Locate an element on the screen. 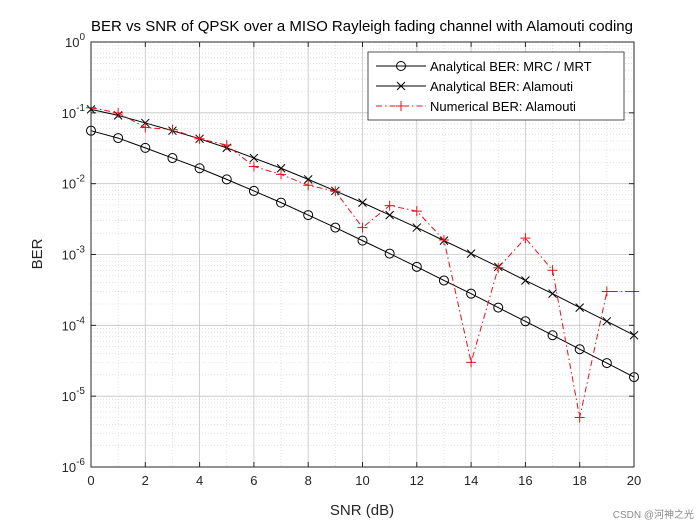 The image size is (700, 525). y-tick-label: 10⁰ is located at coordinates (75, 41).